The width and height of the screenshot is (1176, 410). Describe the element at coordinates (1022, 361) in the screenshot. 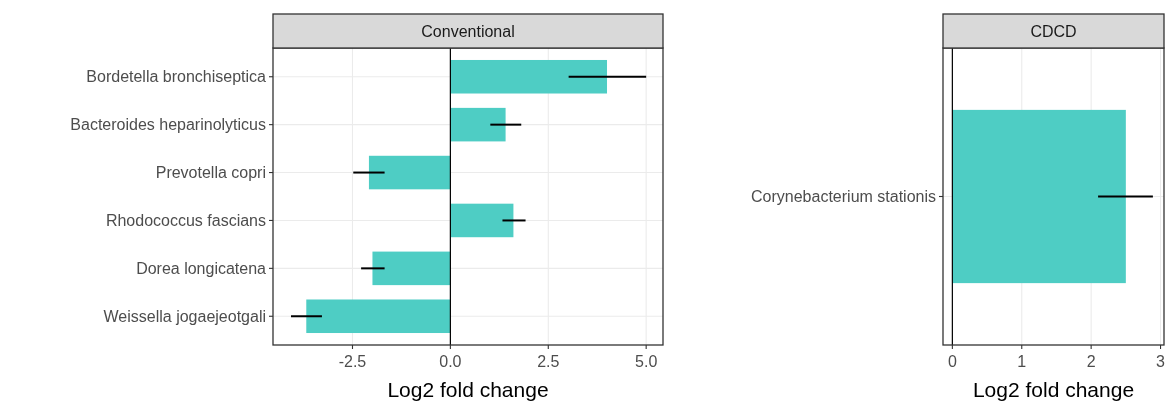

I see `x-tick-label: 1` at that location.